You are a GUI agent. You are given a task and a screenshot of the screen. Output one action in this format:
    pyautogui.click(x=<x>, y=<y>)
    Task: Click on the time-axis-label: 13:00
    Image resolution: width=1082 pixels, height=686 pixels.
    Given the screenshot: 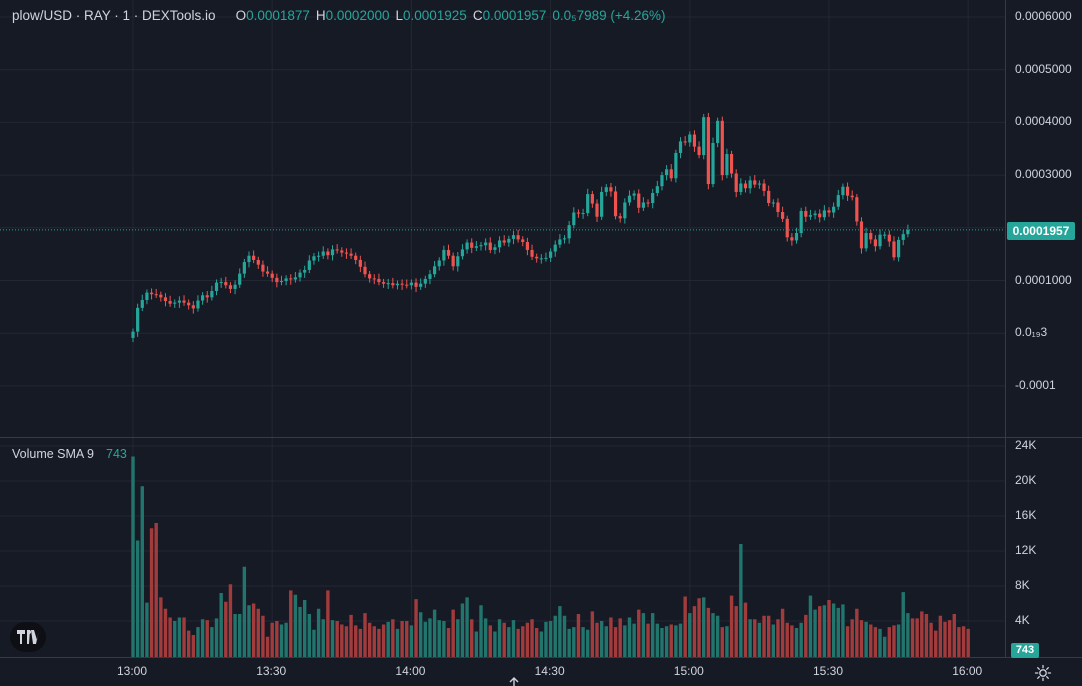 What is the action you would take?
    pyautogui.click(x=132, y=671)
    